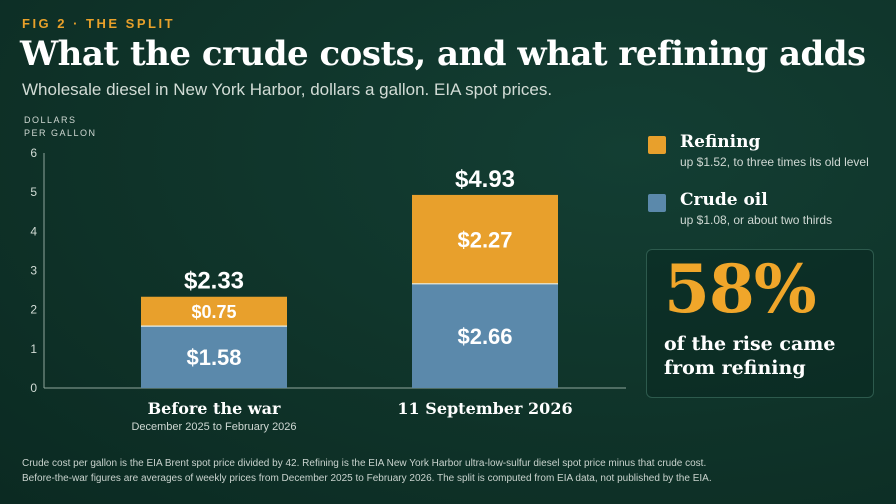 The height and width of the screenshot is (504, 896). What do you see at coordinates (33, 310) in the screenshot?
I see `y-tick-label: 2` at bounding box center [33, 310].